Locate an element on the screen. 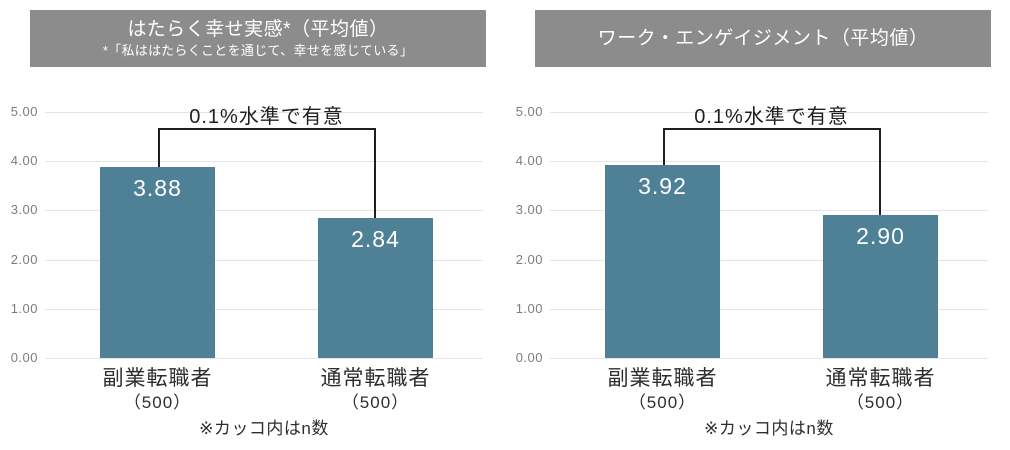 The image size is (1010, 450). chart-subtitle: *「私ははたらくことを通じて、幸せを感じている」 is located at coordinates (258, 51).